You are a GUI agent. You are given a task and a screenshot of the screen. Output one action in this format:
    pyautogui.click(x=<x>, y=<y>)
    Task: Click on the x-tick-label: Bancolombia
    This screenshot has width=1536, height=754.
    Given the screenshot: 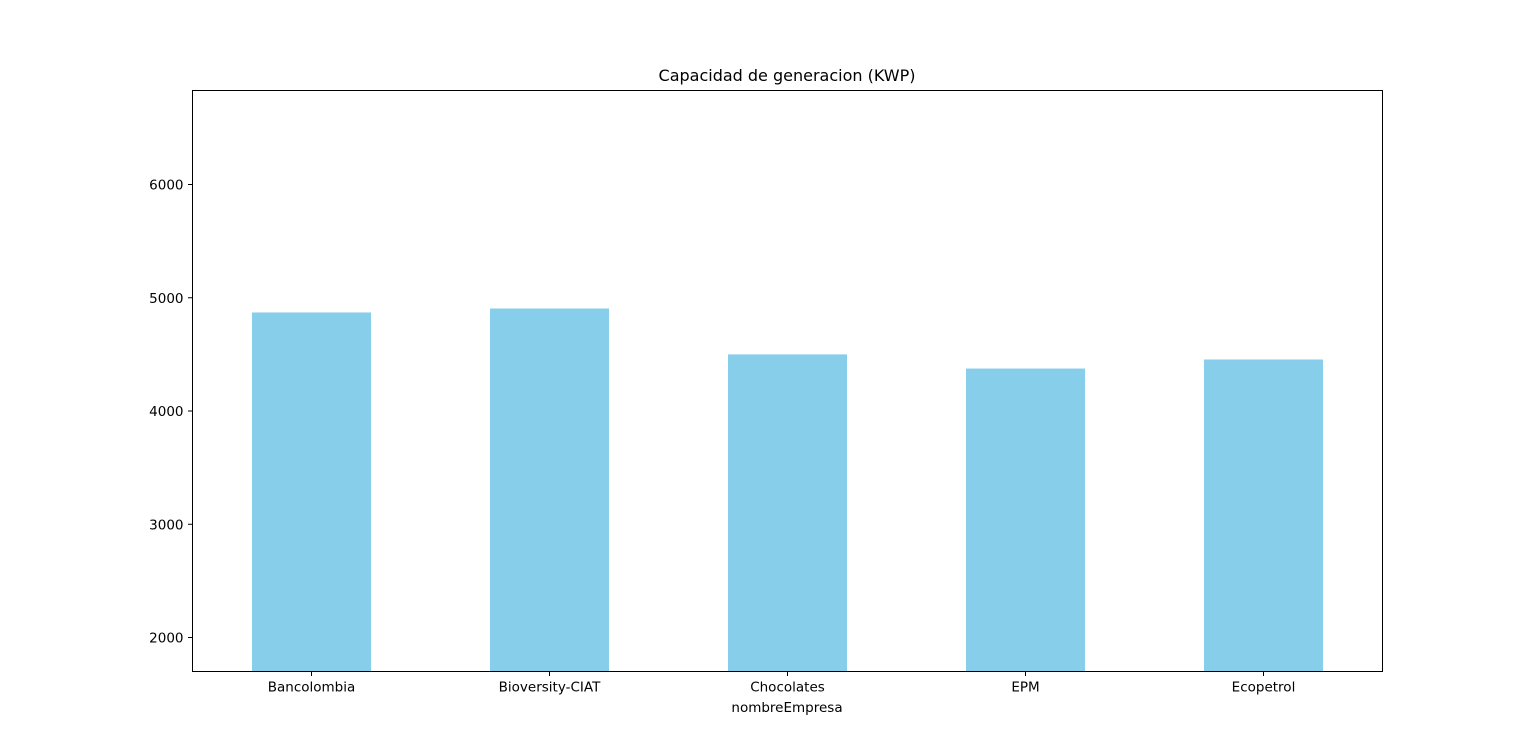 What is the action you would take?
    pyautogui.click(x=312, y=688)
    